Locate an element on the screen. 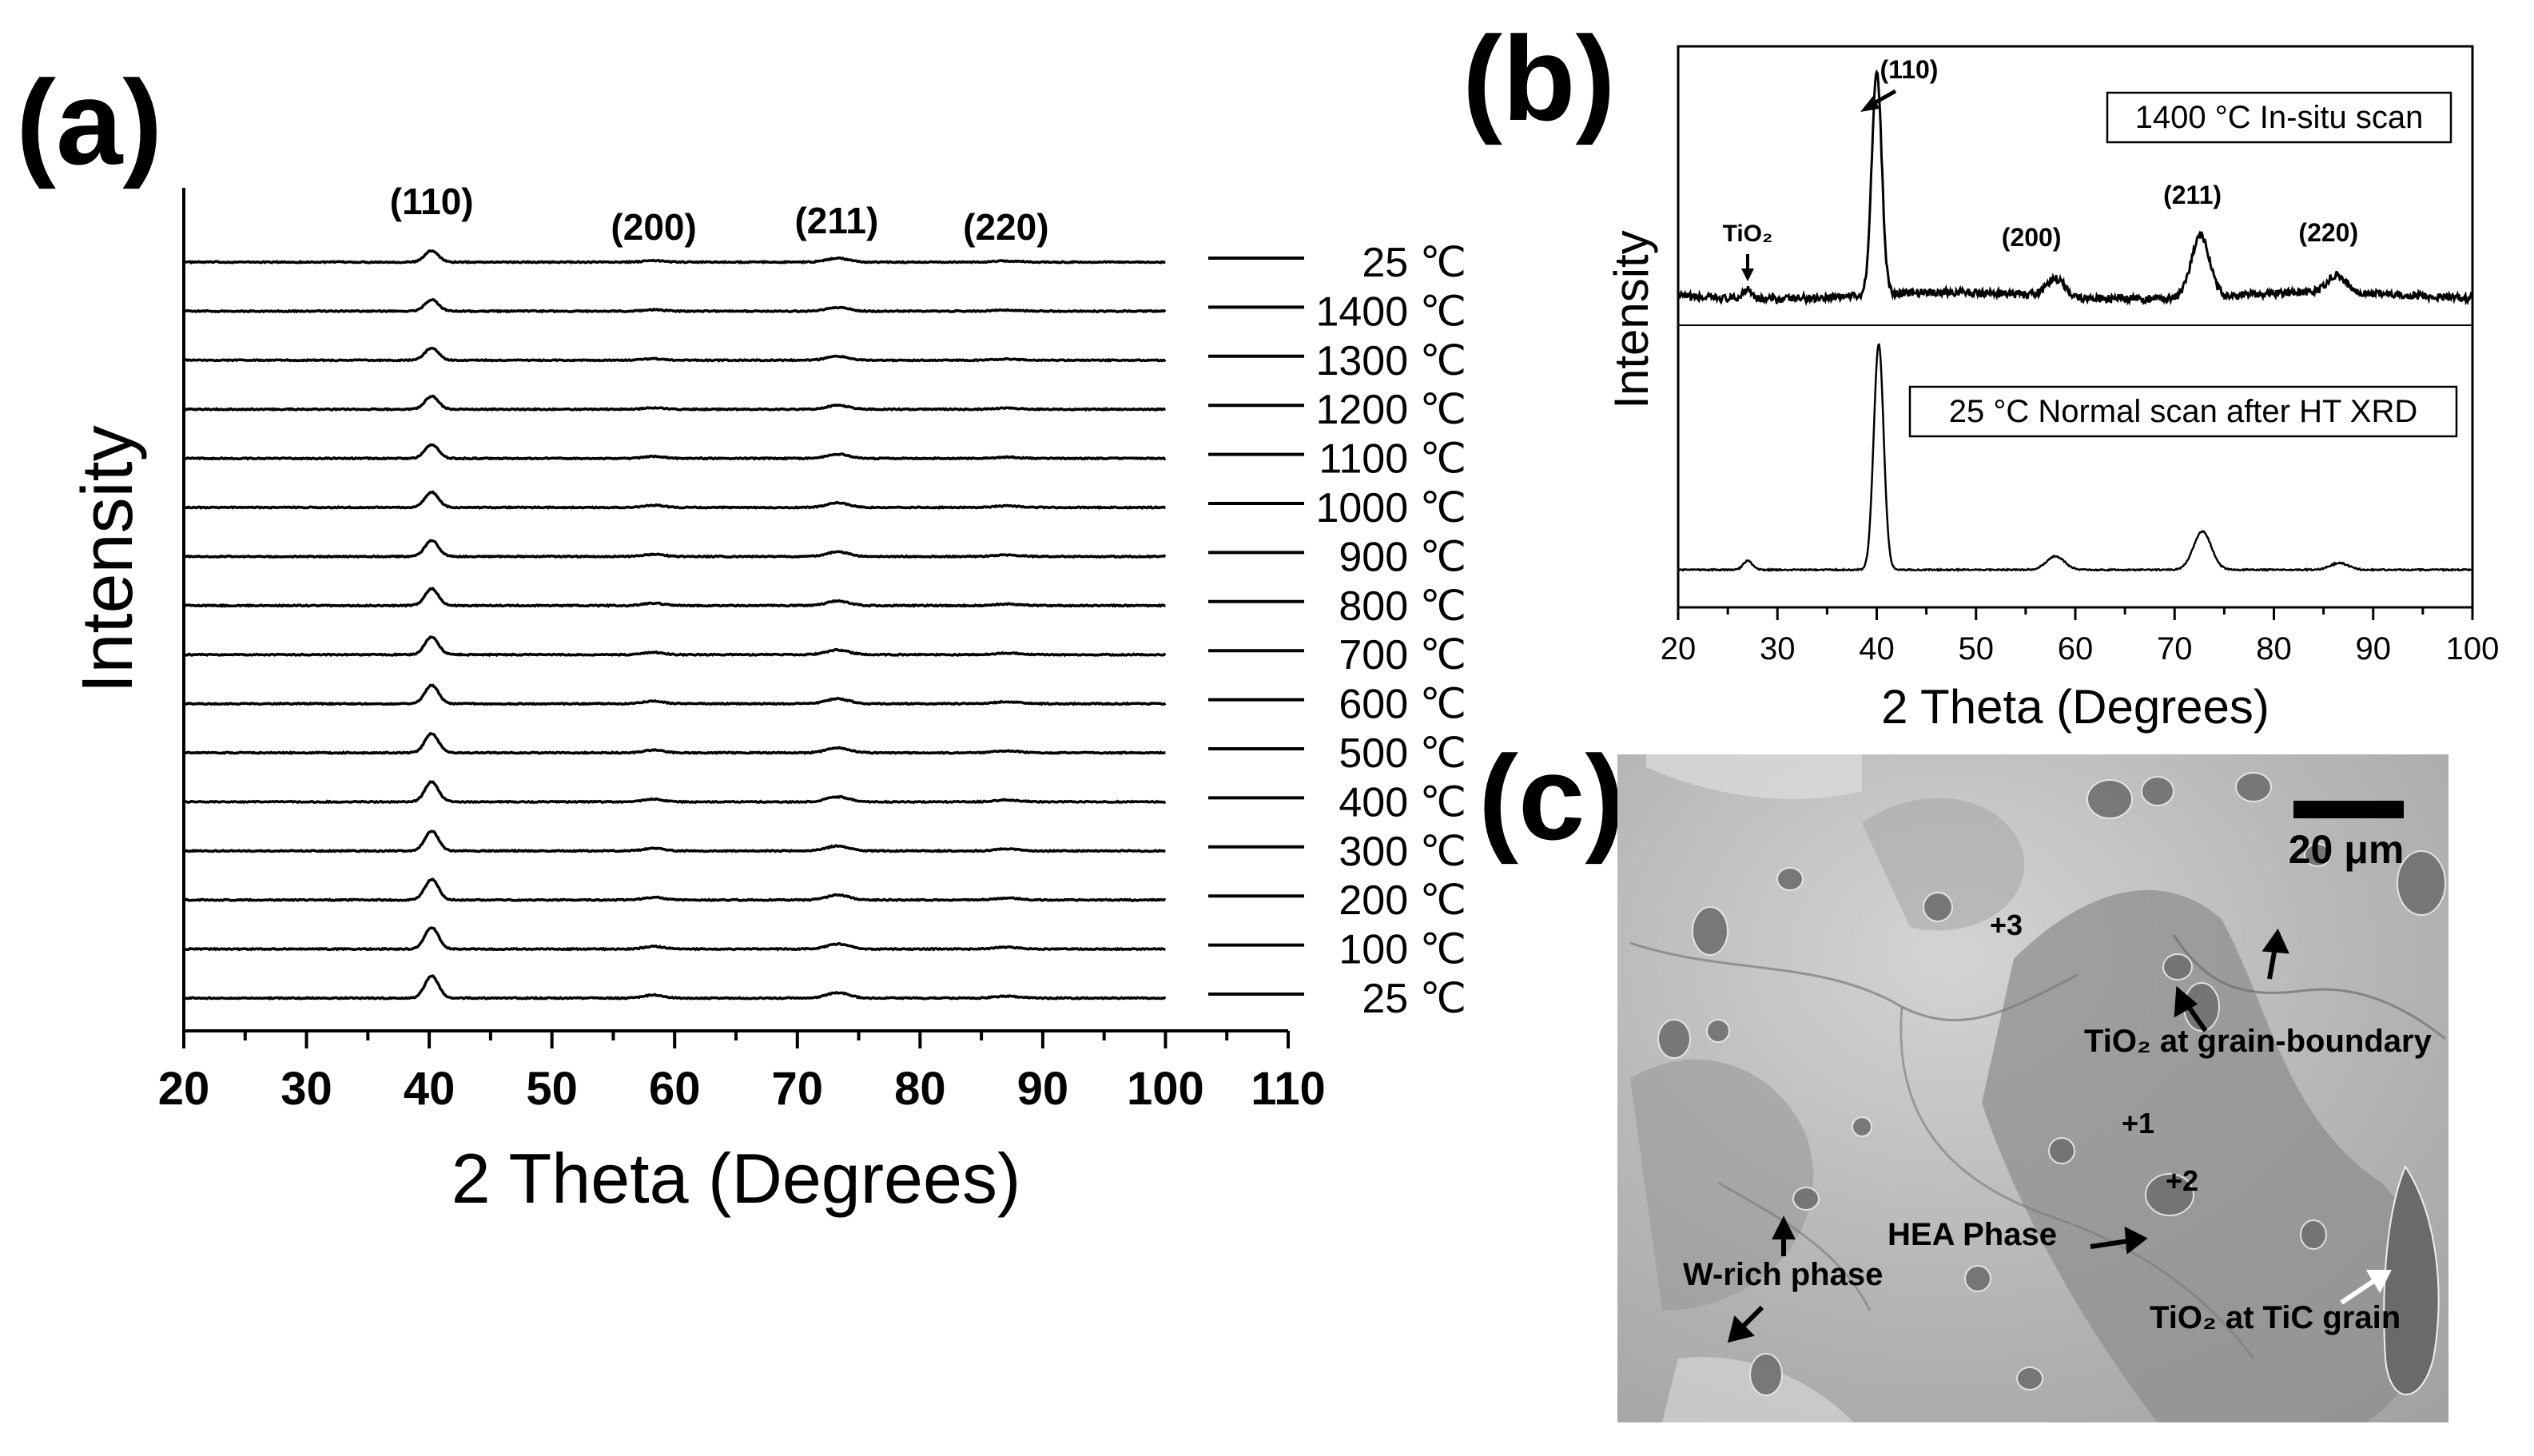 The width and height of the screenshot is (2534, 1456). panel-b-ylabel: Intensity is located at coordinates (1632, 319).